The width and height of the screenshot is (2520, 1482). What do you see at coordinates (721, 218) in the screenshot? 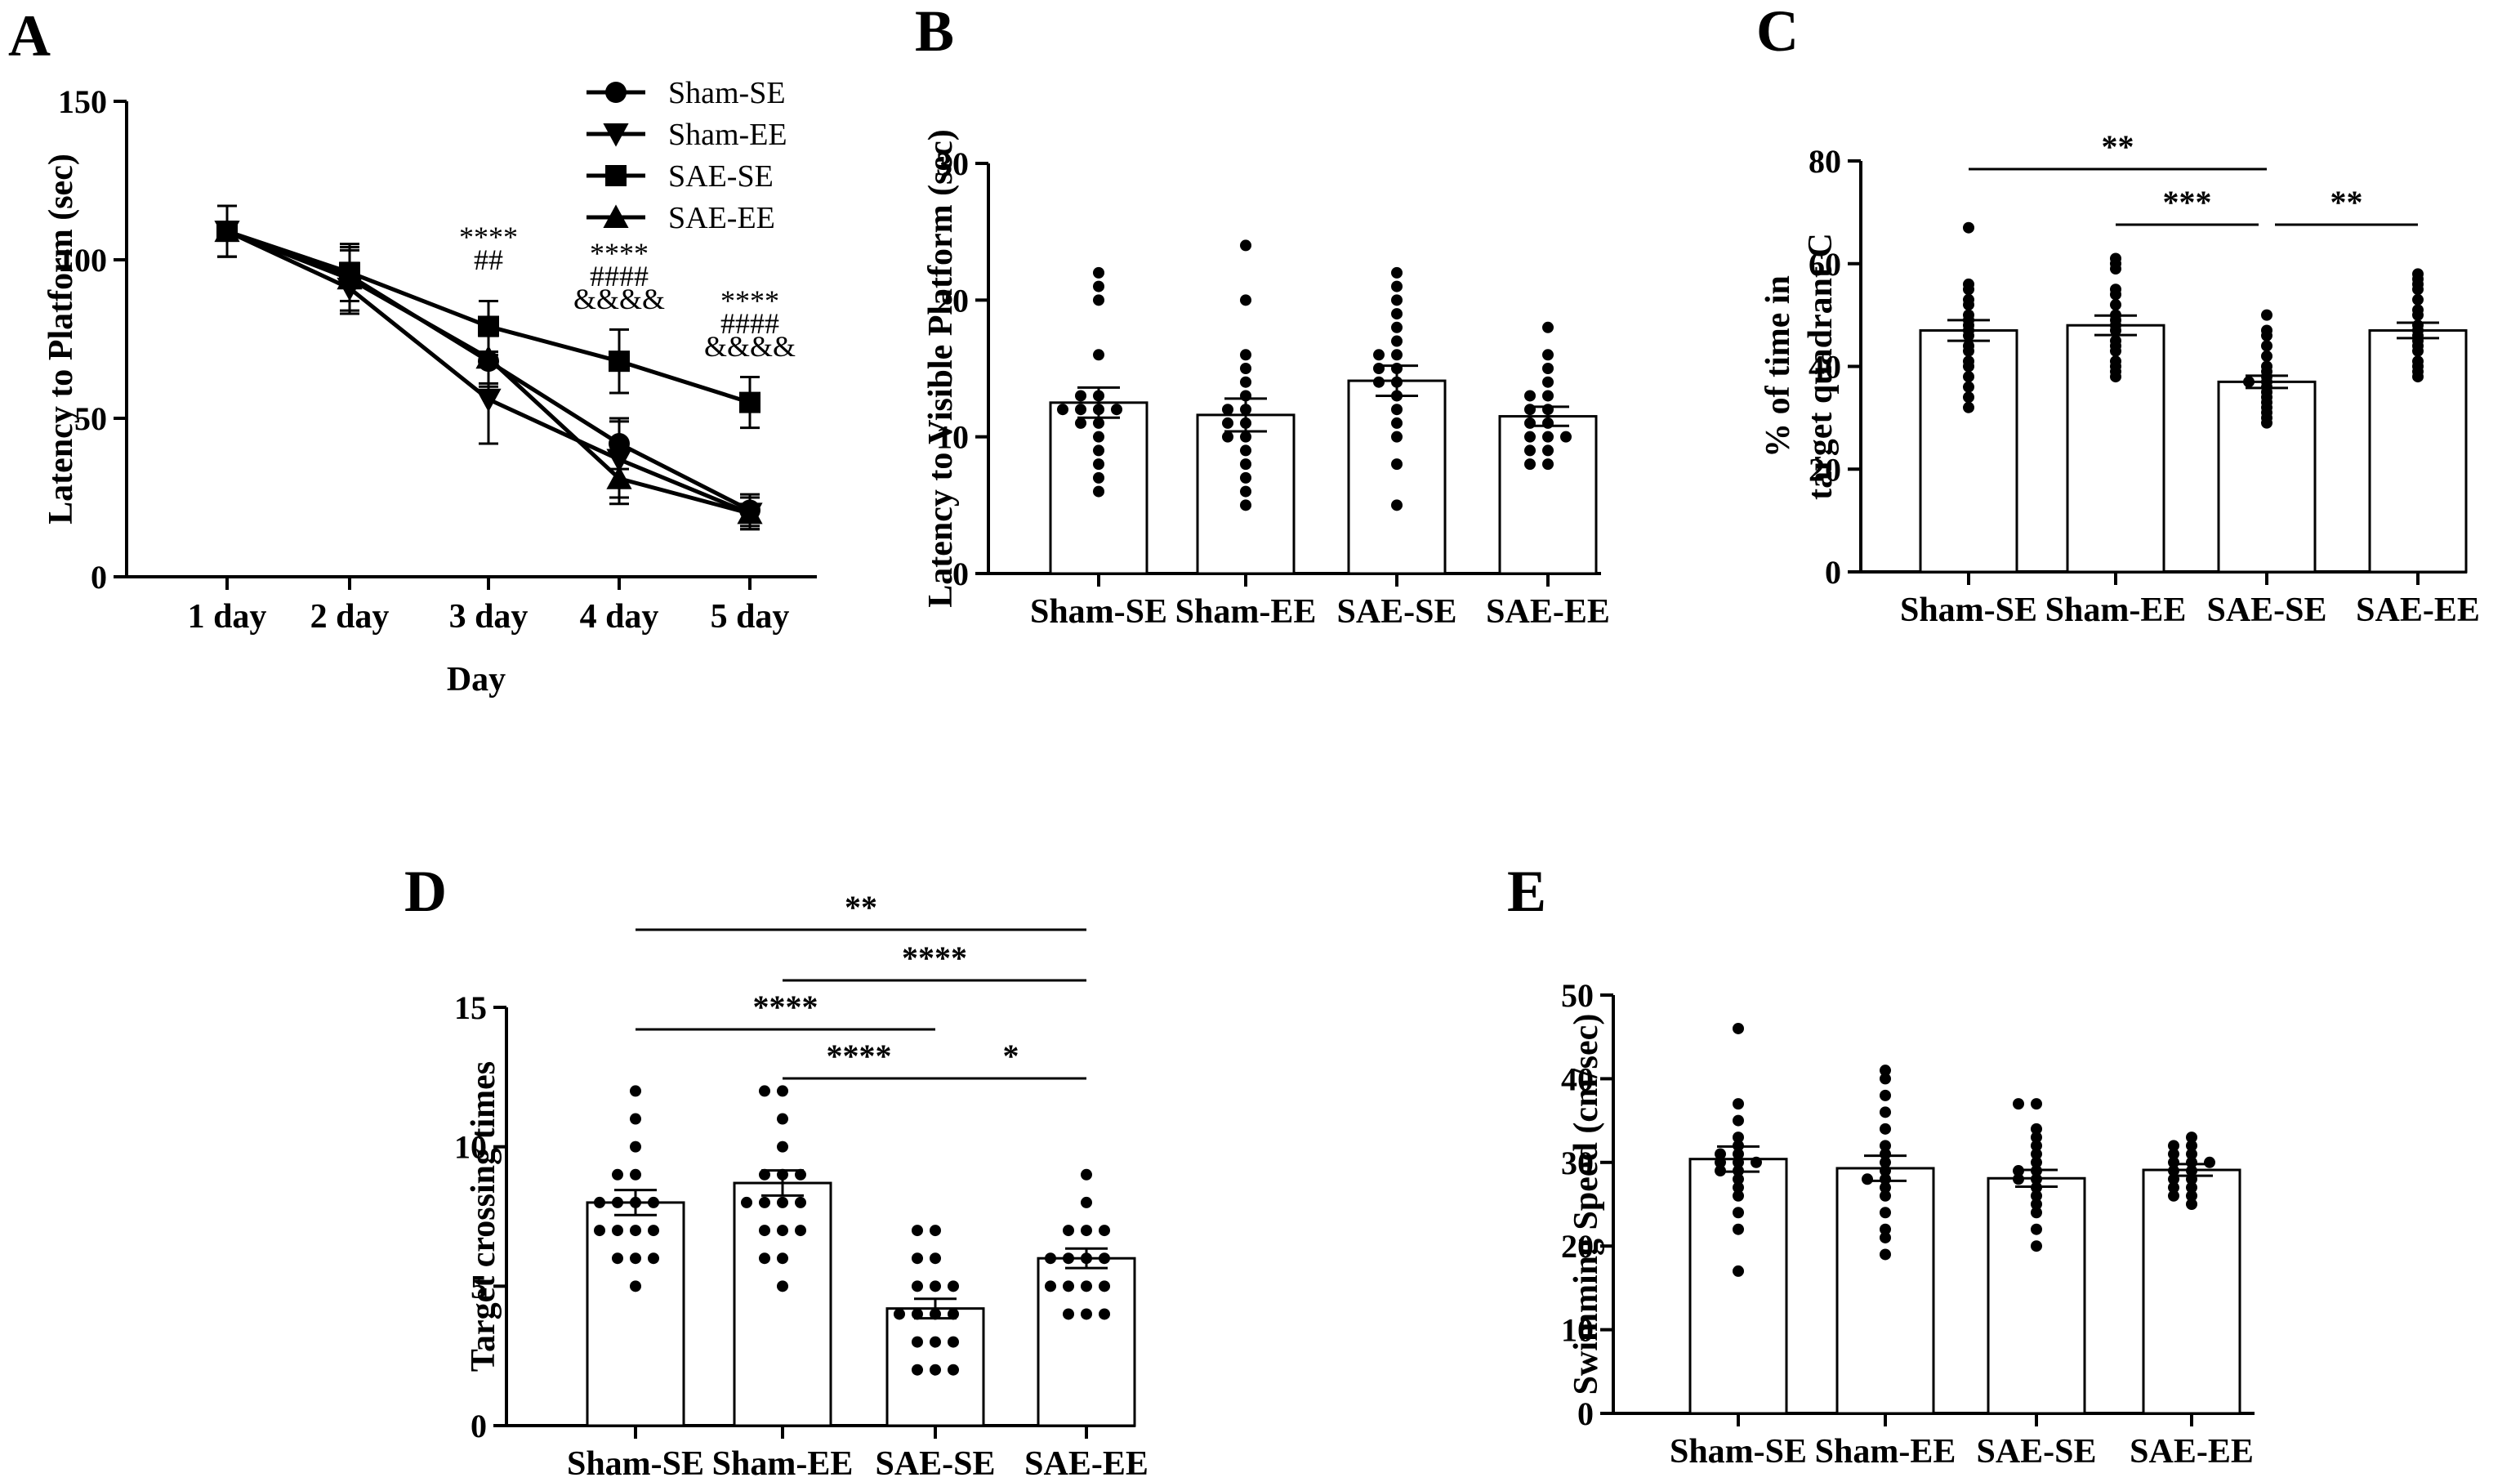
I see `legend-label: SAE-EE` at bounding box center [721, 218].